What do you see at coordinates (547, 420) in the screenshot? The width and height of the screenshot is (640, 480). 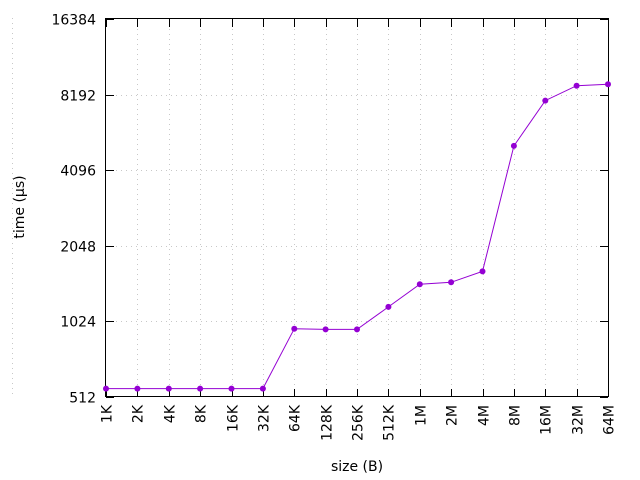 I see `x-tick-label: 16M` at bounding box center [547, 420].